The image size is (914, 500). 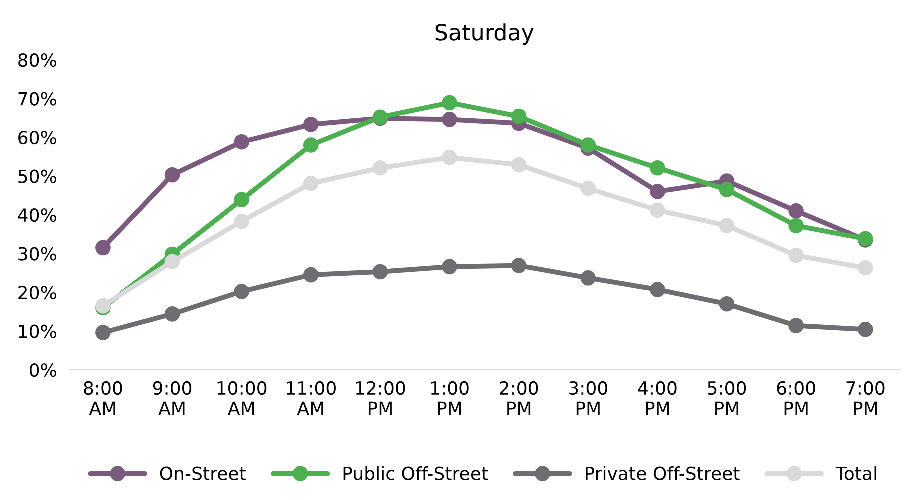 I want to click on chart-title: Saturday, so click(x=485, y=35).